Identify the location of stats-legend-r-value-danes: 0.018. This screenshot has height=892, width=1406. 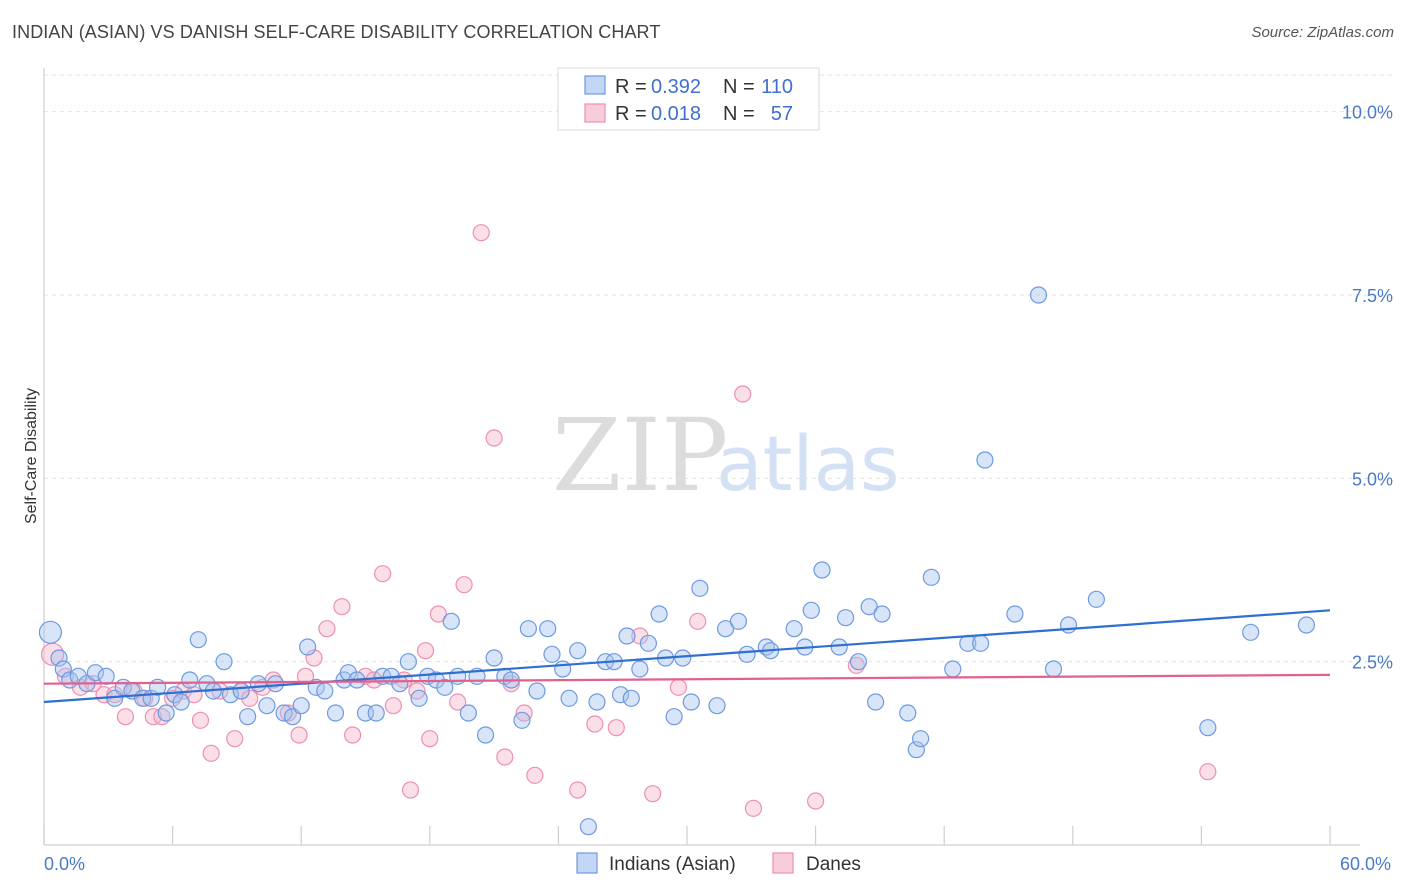
(676, 114).